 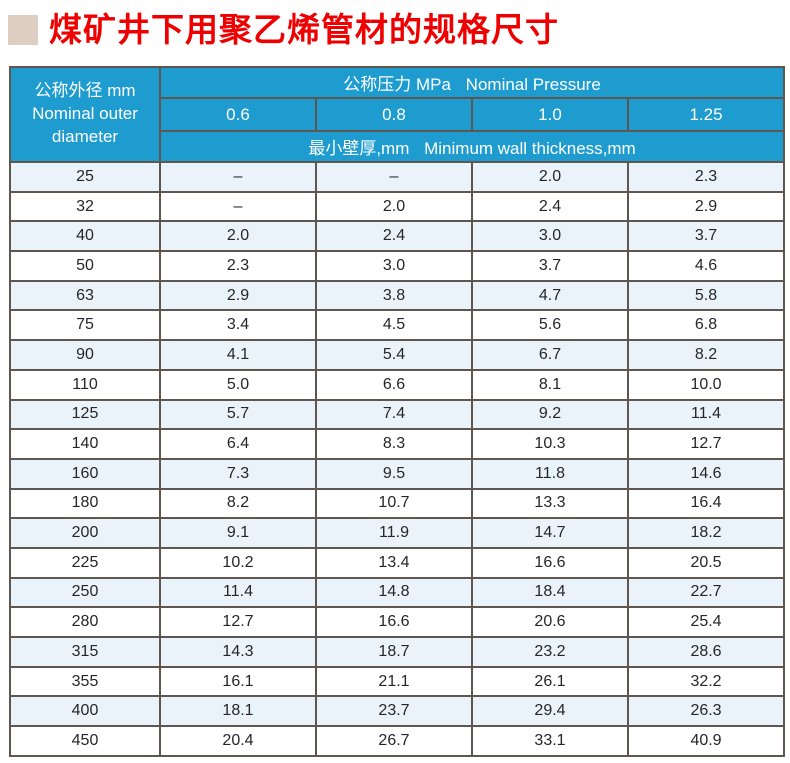 What do you see at coordinates (85, 384) in the screenshot?
I see `diameter-cell: 110` at bounding box center [85, 384].